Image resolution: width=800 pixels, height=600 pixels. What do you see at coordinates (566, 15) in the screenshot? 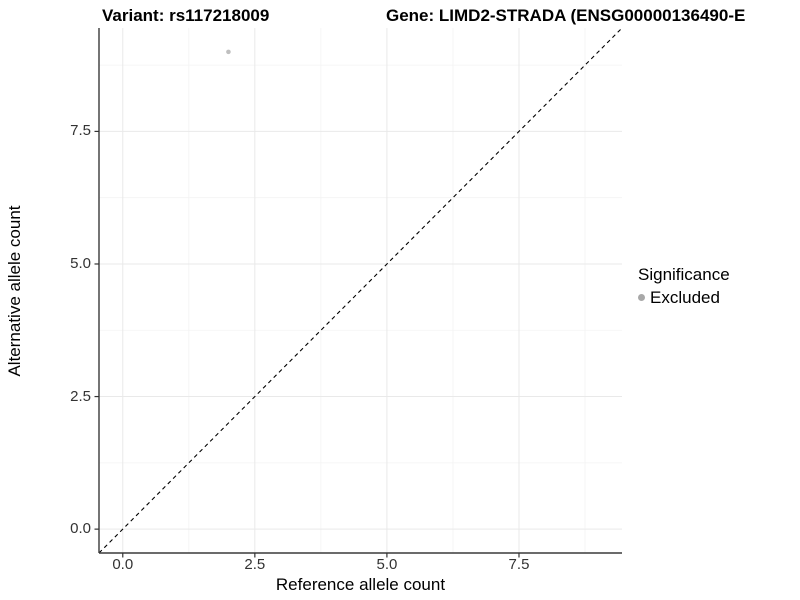
I see `gene-title: Gene: LIMD2-STRADA (ENSG00000136490-E` at bounding box center [566, 15].